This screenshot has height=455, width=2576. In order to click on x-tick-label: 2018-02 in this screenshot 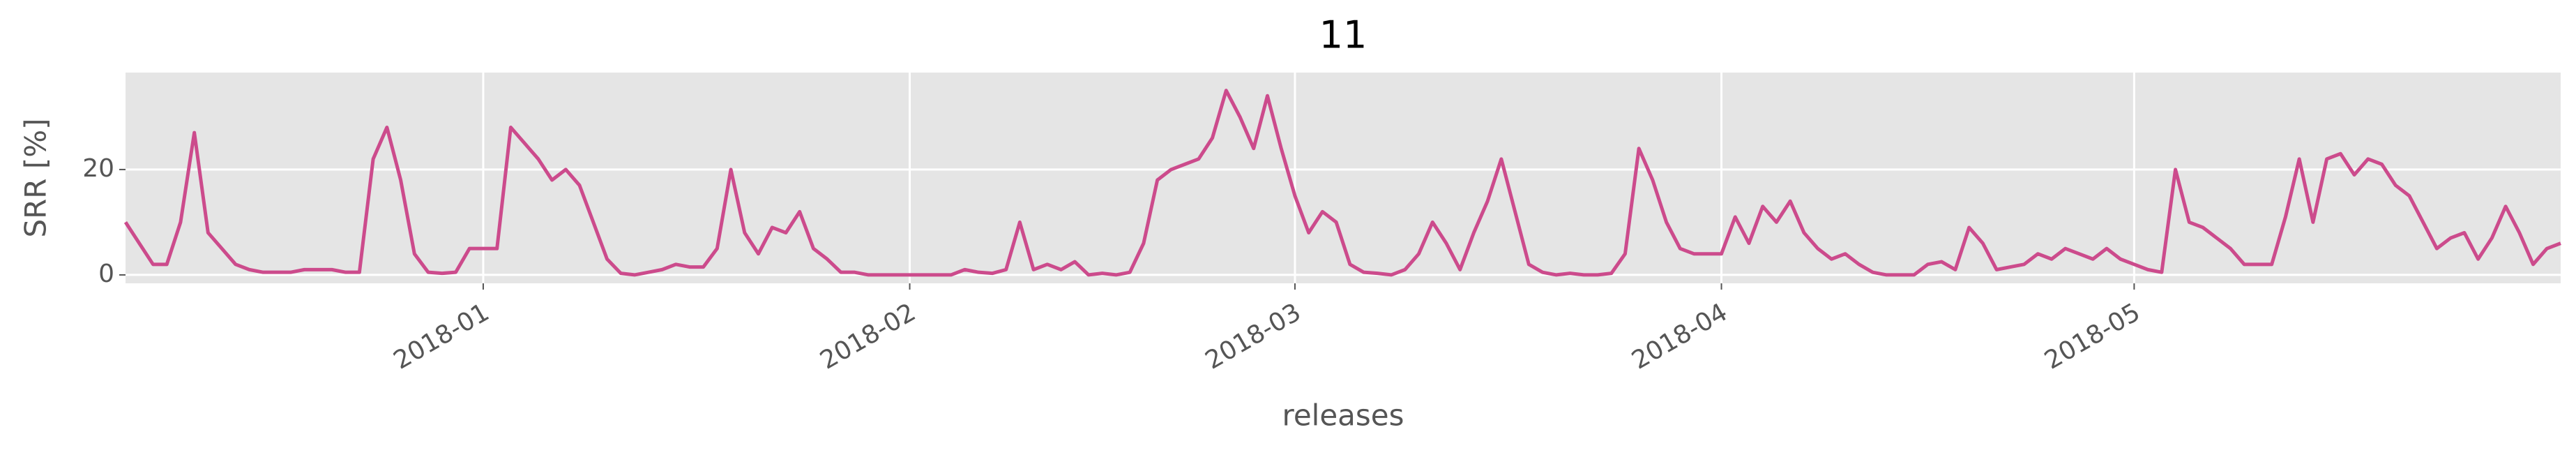, I will do `click(867, 336)`.